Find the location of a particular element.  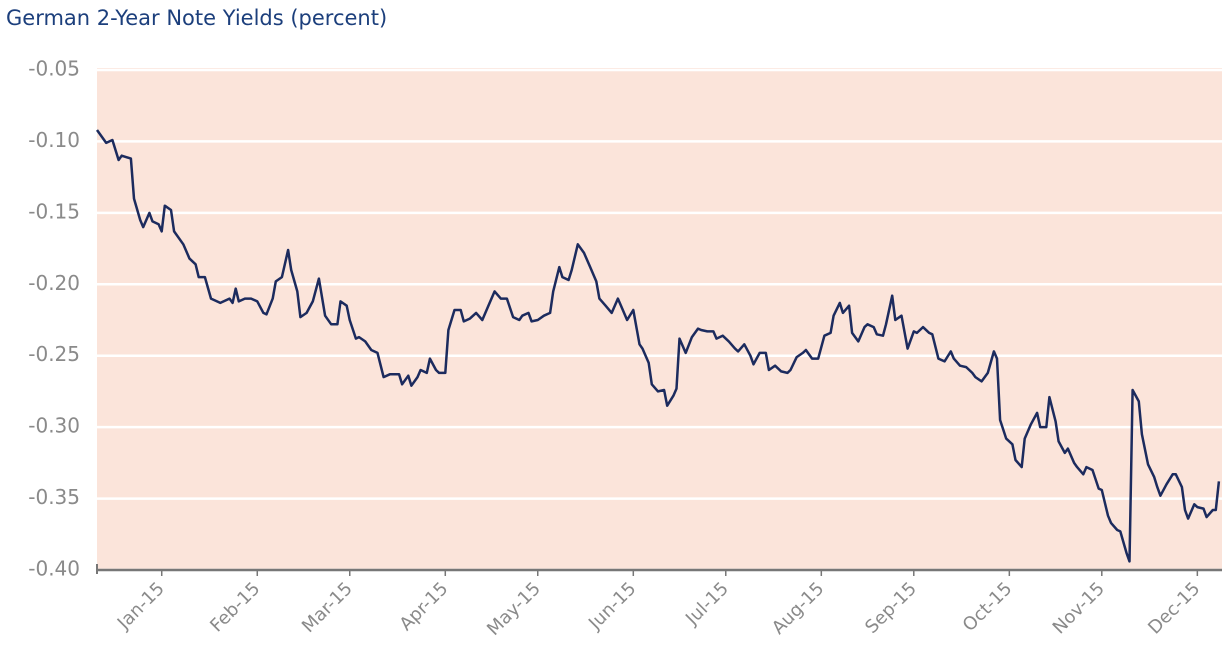

x-tick-label: Dec-15 is located at coordinates (1174, 608).